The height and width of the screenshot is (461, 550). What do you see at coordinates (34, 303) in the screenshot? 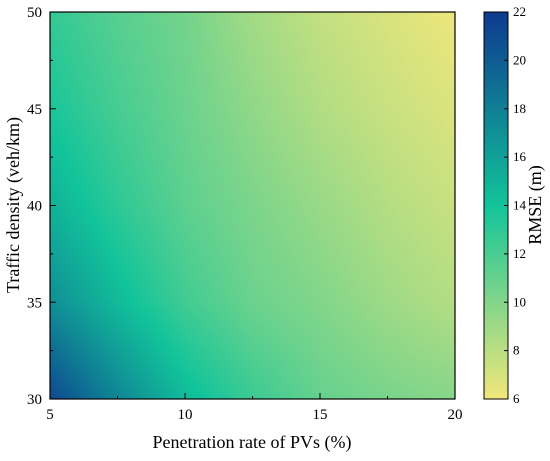
I see `y-tick-label: 35` at bounding box center [34, 303].